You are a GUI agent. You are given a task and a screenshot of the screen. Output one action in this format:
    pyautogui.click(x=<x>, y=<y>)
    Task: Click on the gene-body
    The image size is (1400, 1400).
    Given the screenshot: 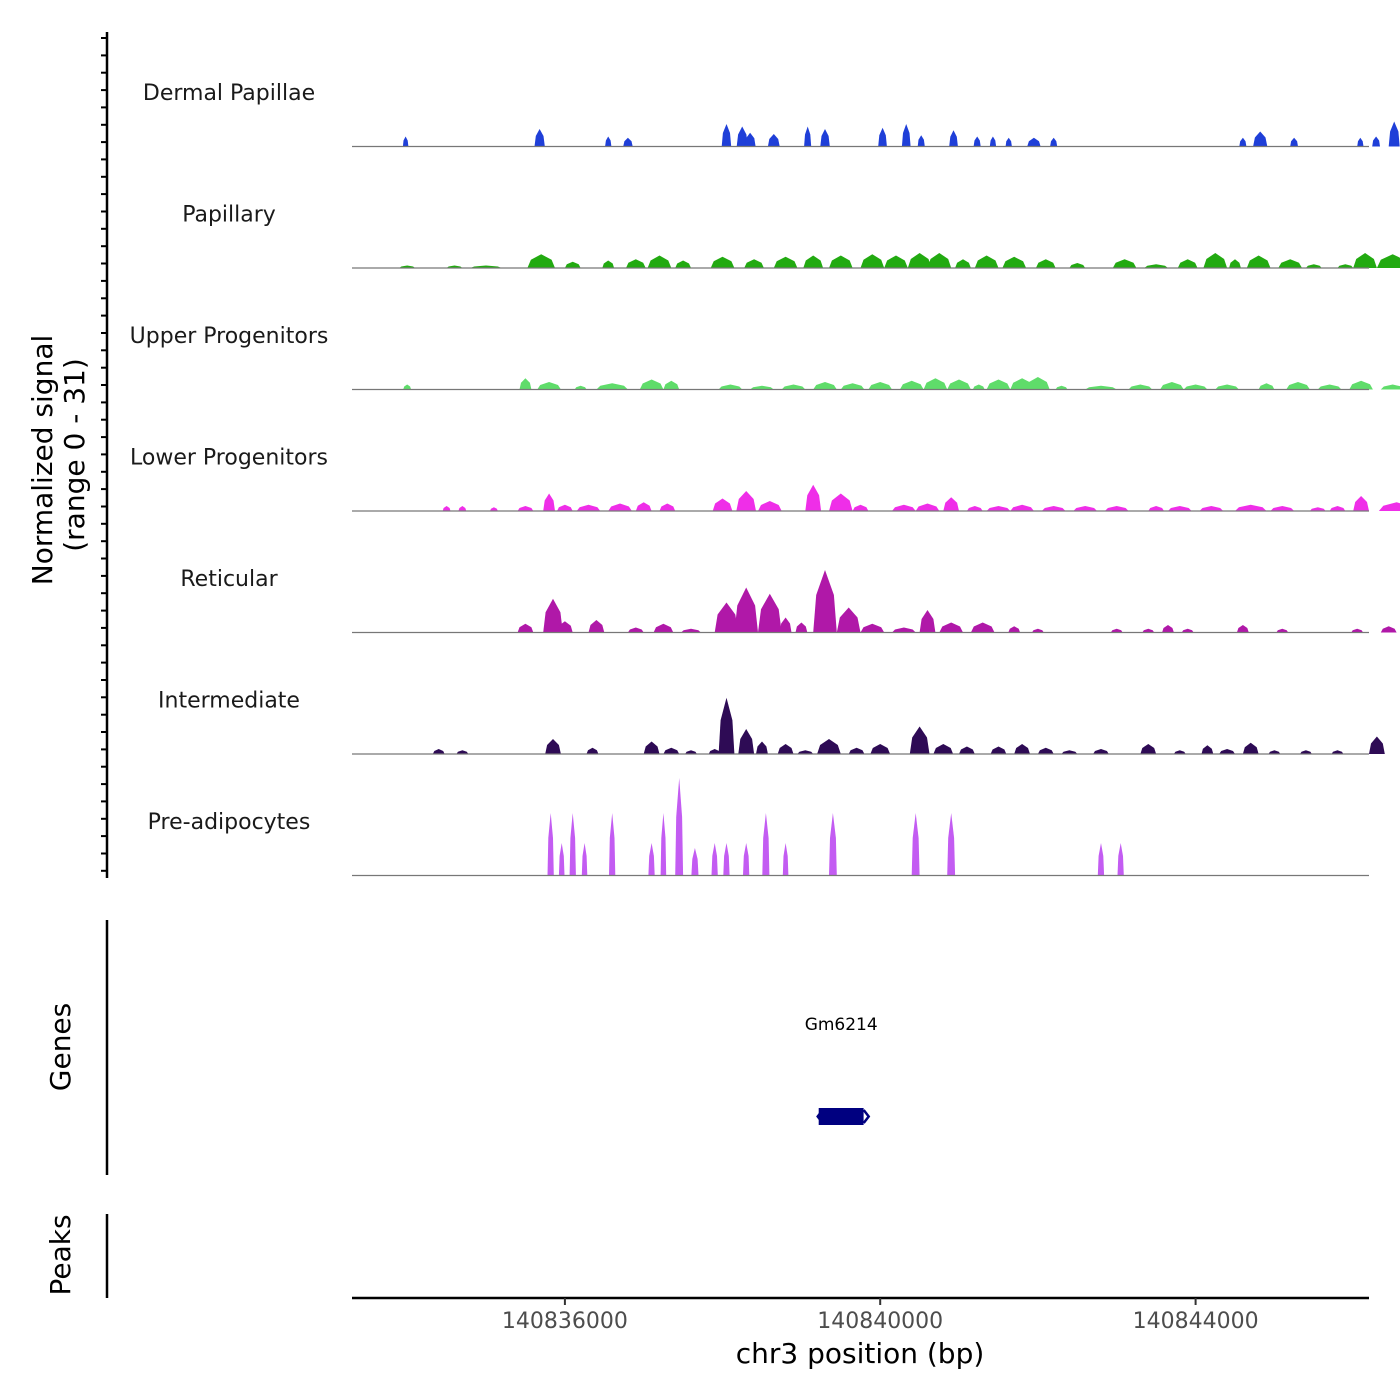 What is the action you would take?
    pyautogui.click(x=841, y=1116)
    